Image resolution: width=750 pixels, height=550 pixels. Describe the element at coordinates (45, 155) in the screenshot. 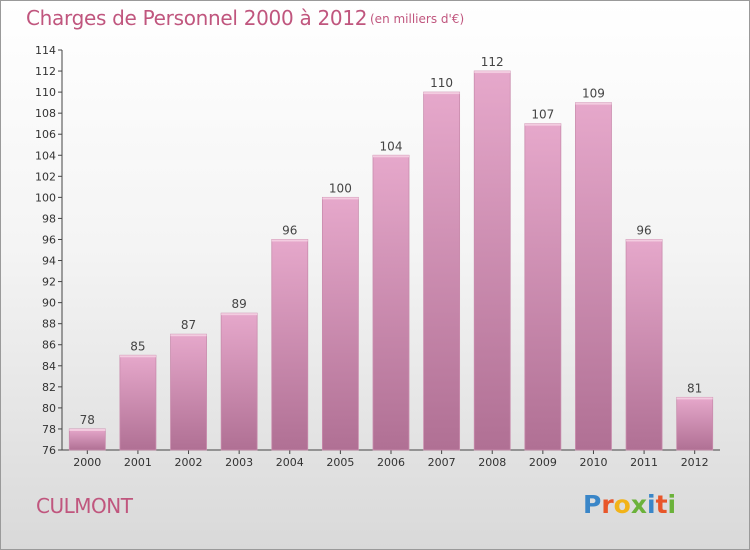

I see `y-tick-label: 104` at that location.